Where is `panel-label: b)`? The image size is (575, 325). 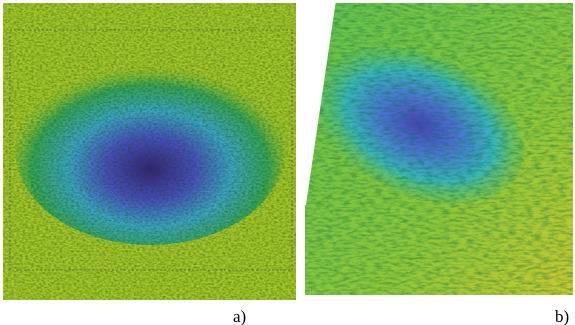
panel-label: b) is located at coordinates (562, 316).